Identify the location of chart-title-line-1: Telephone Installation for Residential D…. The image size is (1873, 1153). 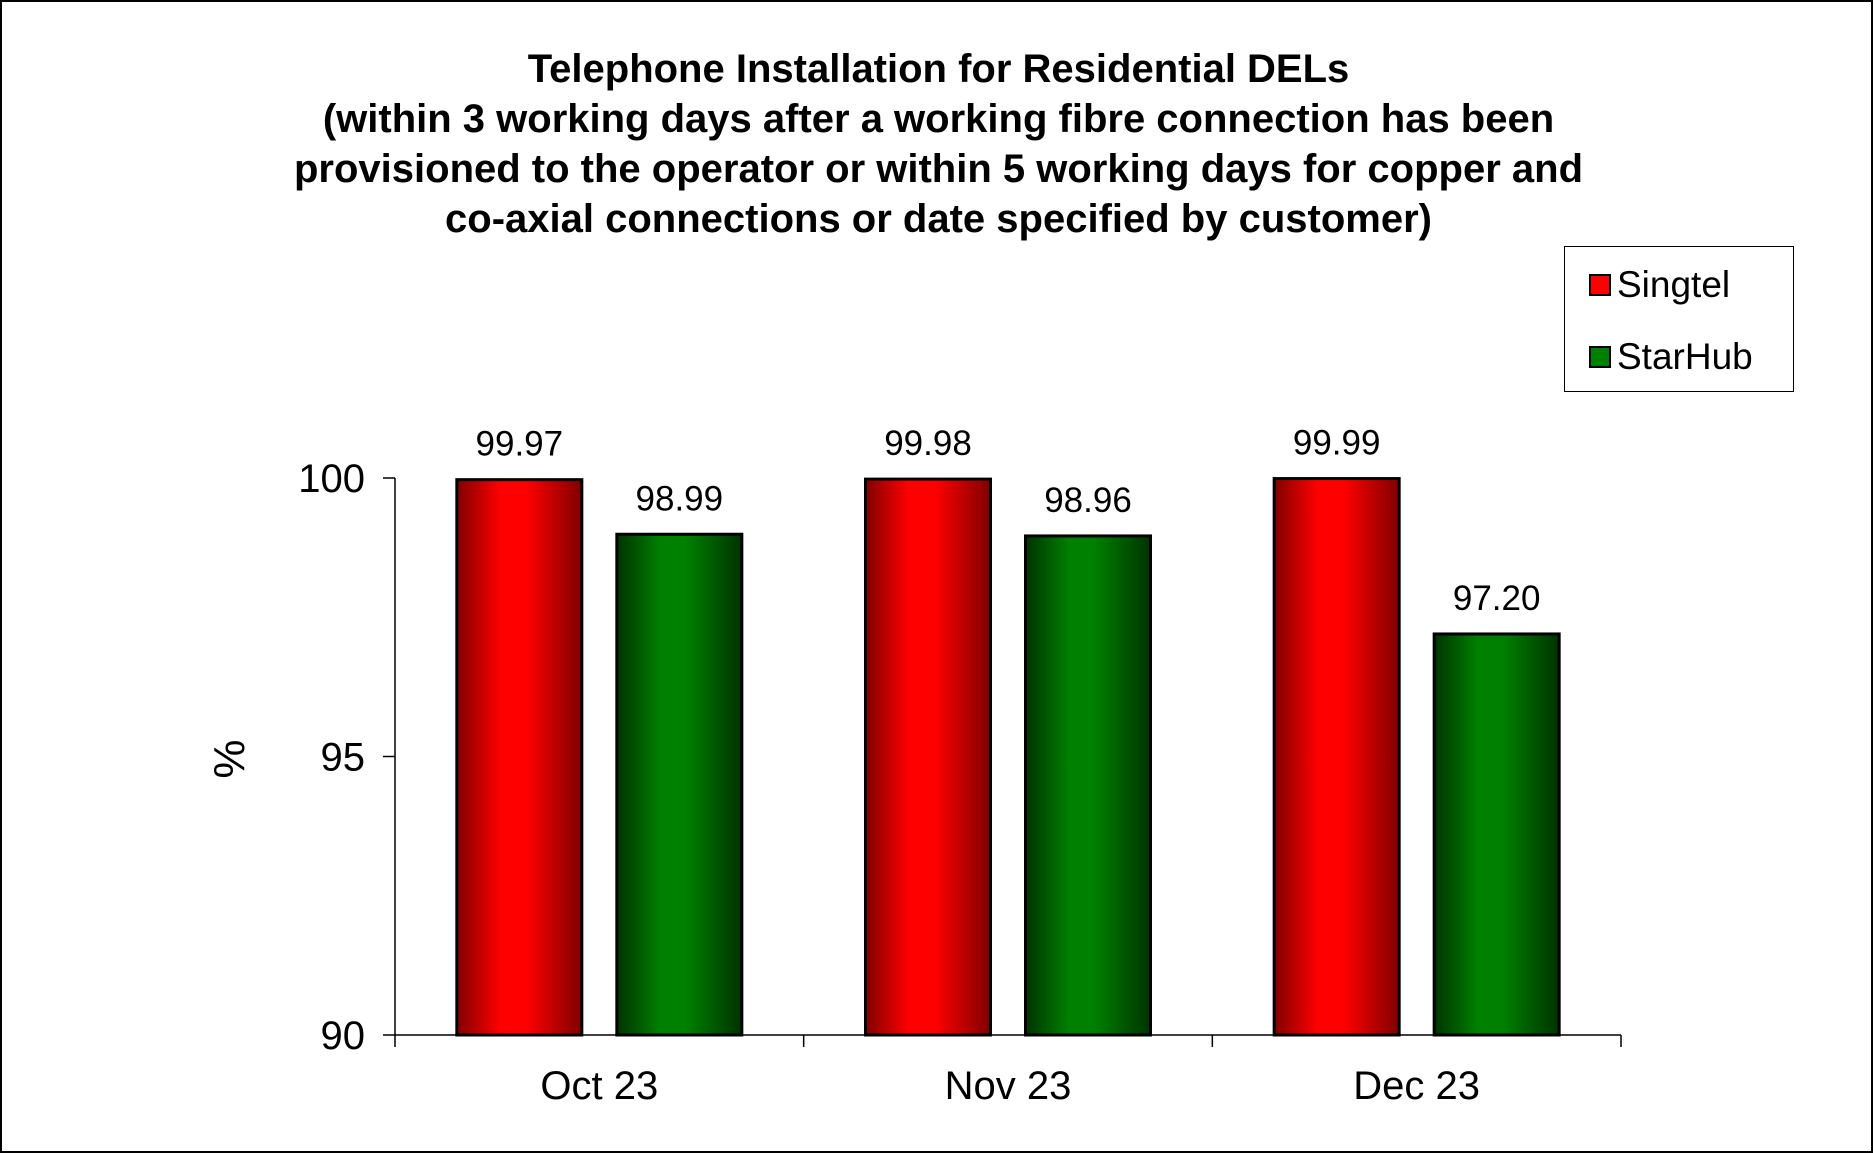
(938, 69).